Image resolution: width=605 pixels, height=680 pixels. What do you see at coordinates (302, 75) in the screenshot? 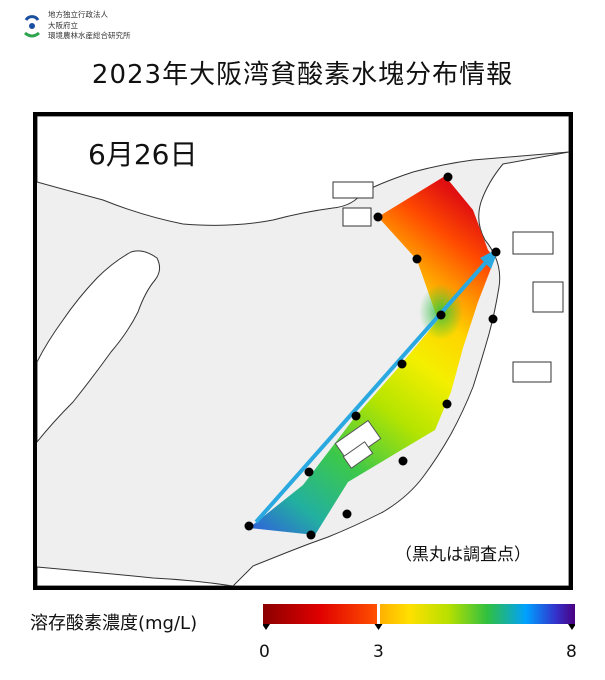
I see `page-title: 2023年大阪湾貧酸素水塊分布情報` at bounding box center [302, 75].